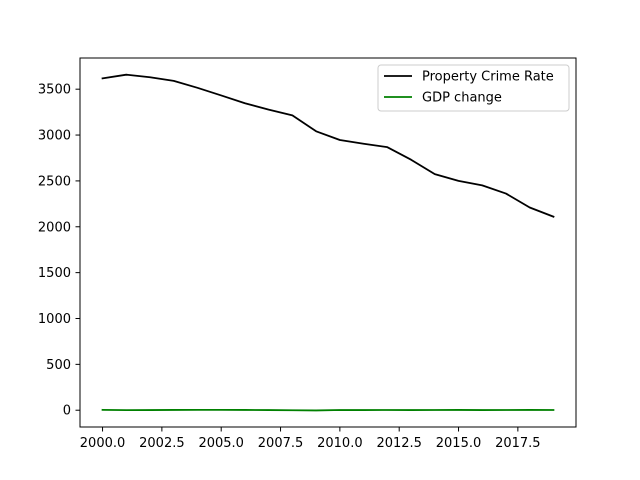 This screenshot has width=640, height=480. I want to click on legend-label-0: Property Crime Rate, so click(488, 77).